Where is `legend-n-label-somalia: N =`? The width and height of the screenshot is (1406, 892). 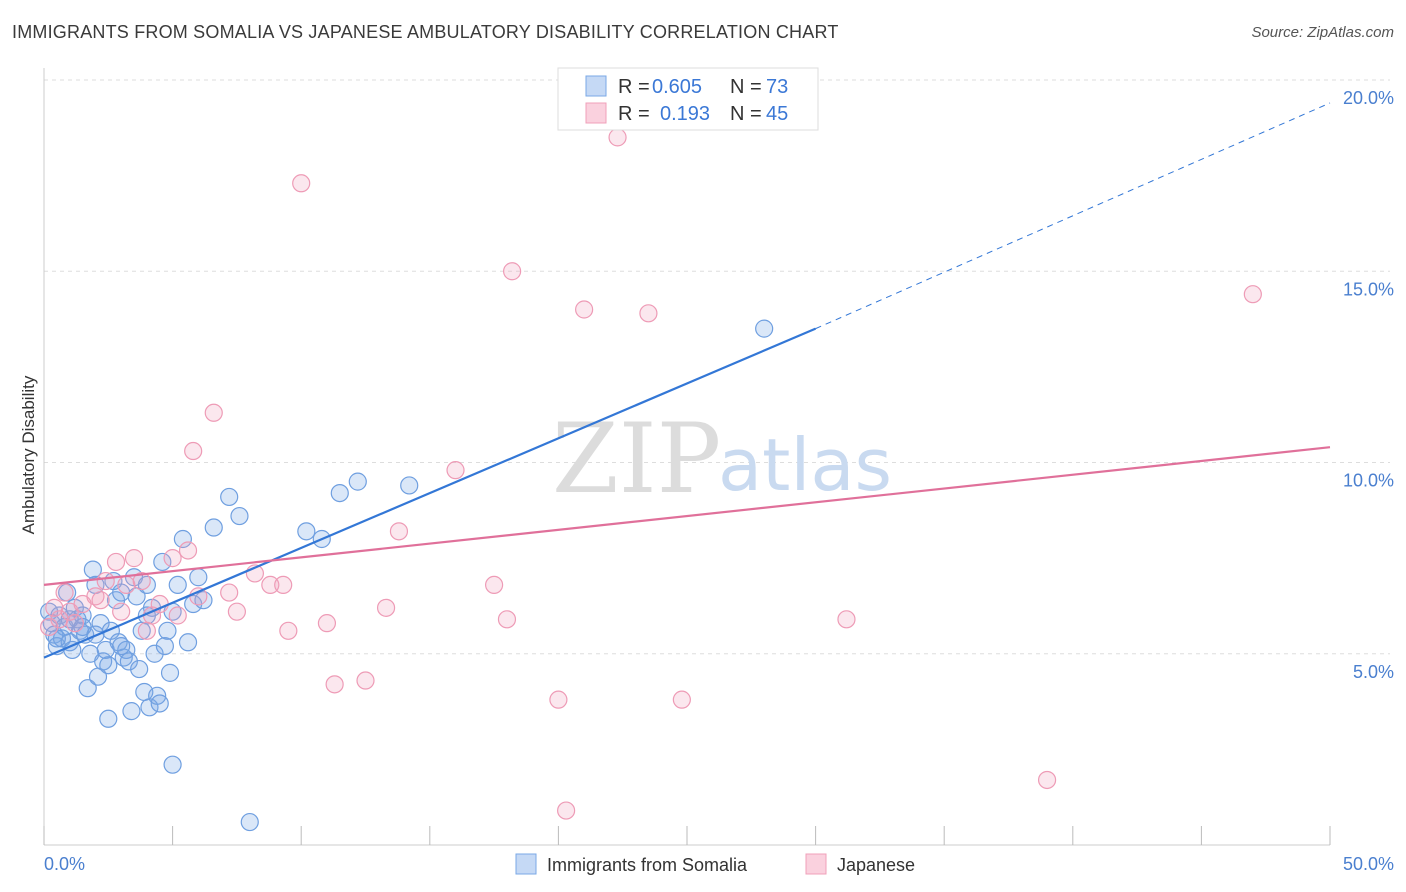 legend-n-label-somalia: N = is located at coordinates (746, 87).